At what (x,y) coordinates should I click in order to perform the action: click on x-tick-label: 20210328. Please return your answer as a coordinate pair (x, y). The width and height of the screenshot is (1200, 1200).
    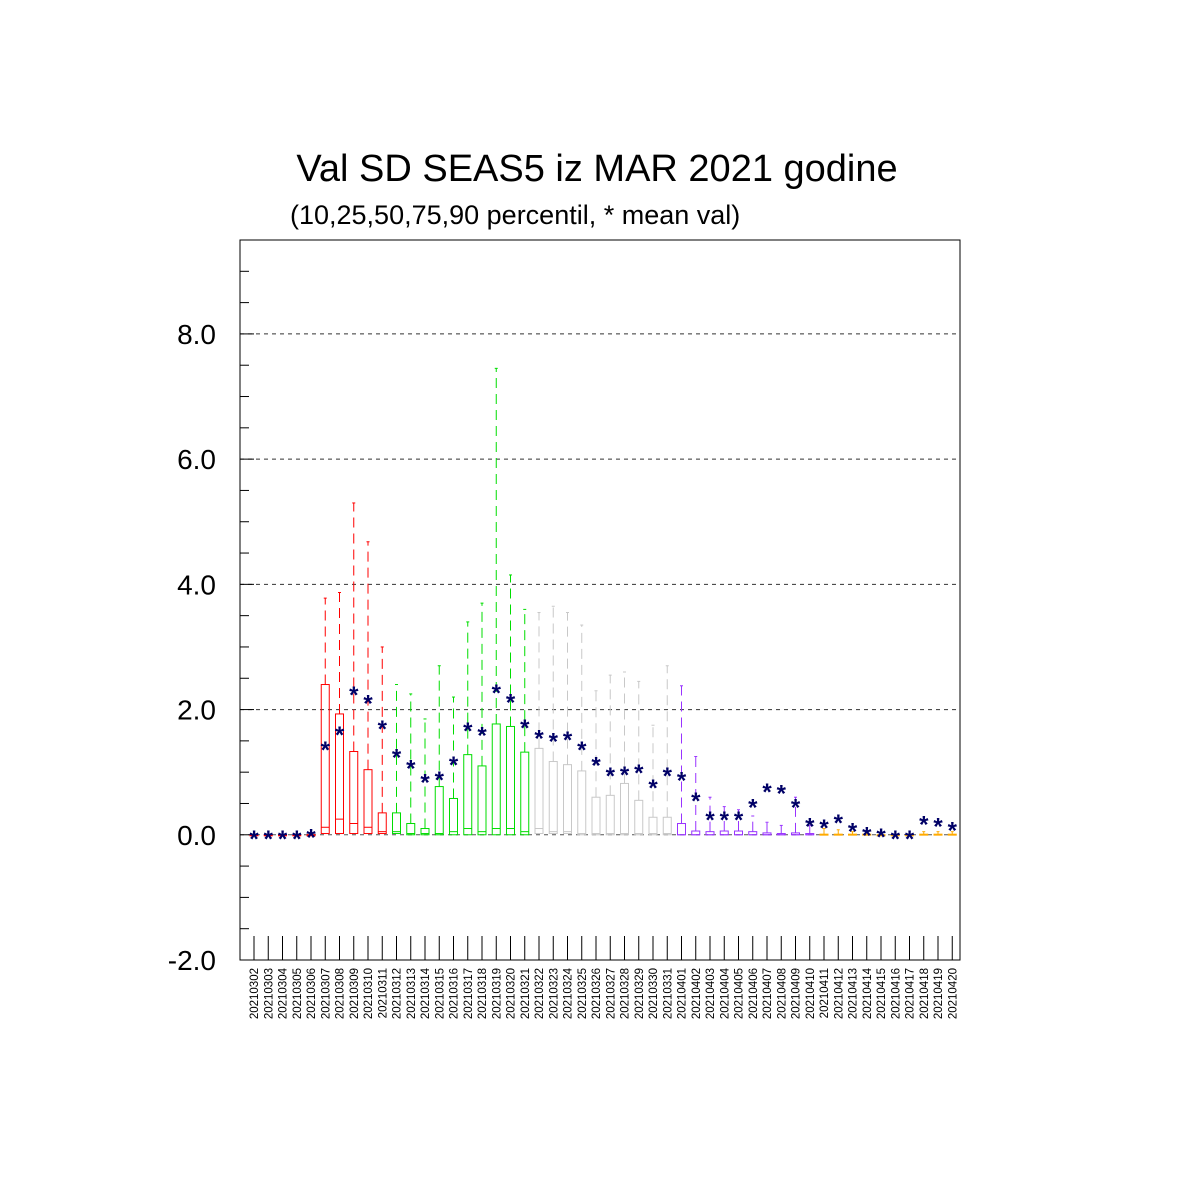
    Looking at the image, I should click on (626, 993).